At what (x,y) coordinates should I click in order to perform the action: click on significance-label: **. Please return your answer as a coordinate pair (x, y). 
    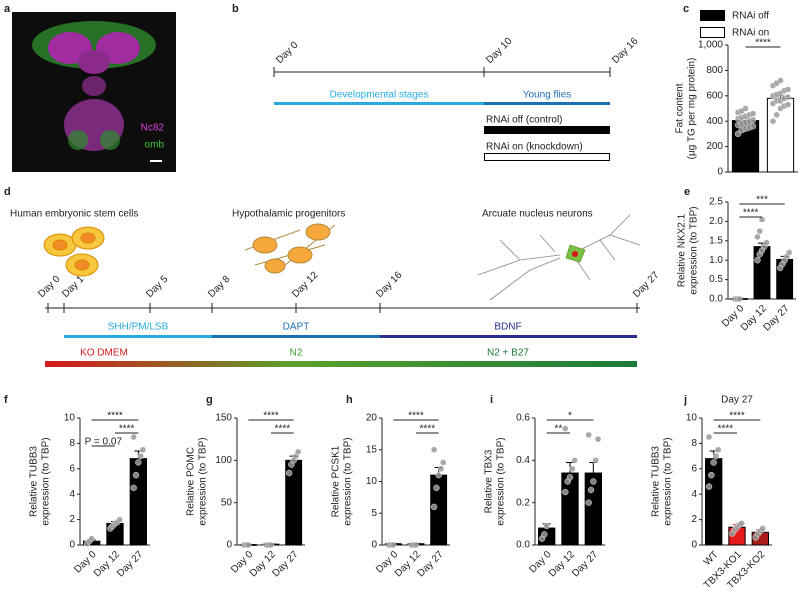
    Looking at the image, I should click on (558, 429).